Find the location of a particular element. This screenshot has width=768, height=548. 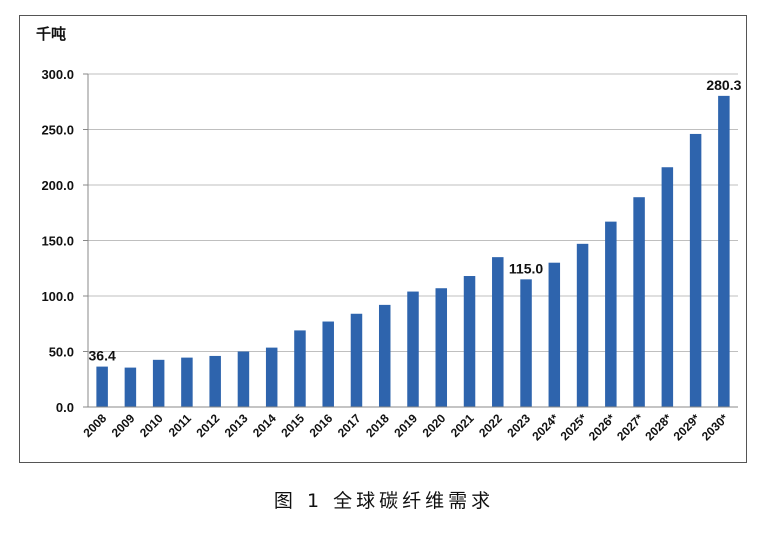

bar-2024 is located at coordinates (554, 334).